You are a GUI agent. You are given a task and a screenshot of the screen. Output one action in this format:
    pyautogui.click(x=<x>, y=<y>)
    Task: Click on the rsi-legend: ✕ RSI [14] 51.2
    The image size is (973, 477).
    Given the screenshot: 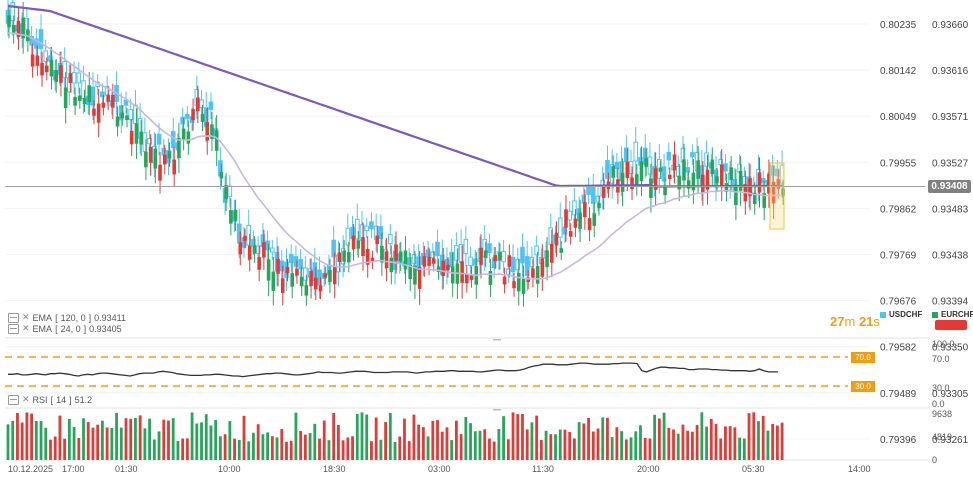 What is the action you would take?
    pyautogui.click(x=50, y=399)
    